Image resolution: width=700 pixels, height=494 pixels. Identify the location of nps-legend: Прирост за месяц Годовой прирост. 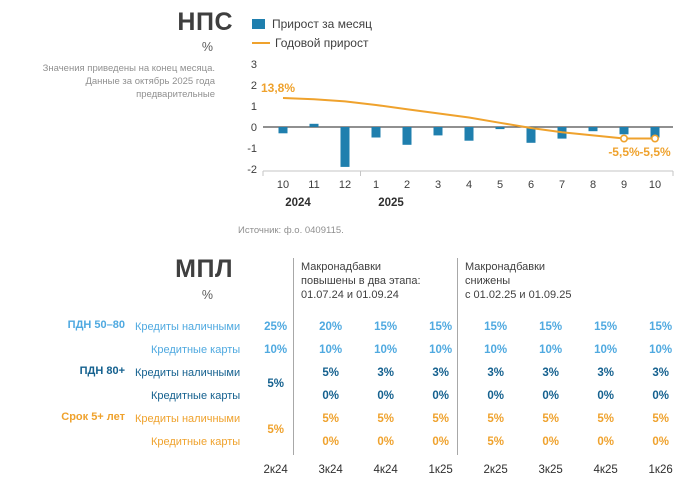
(312, 33).